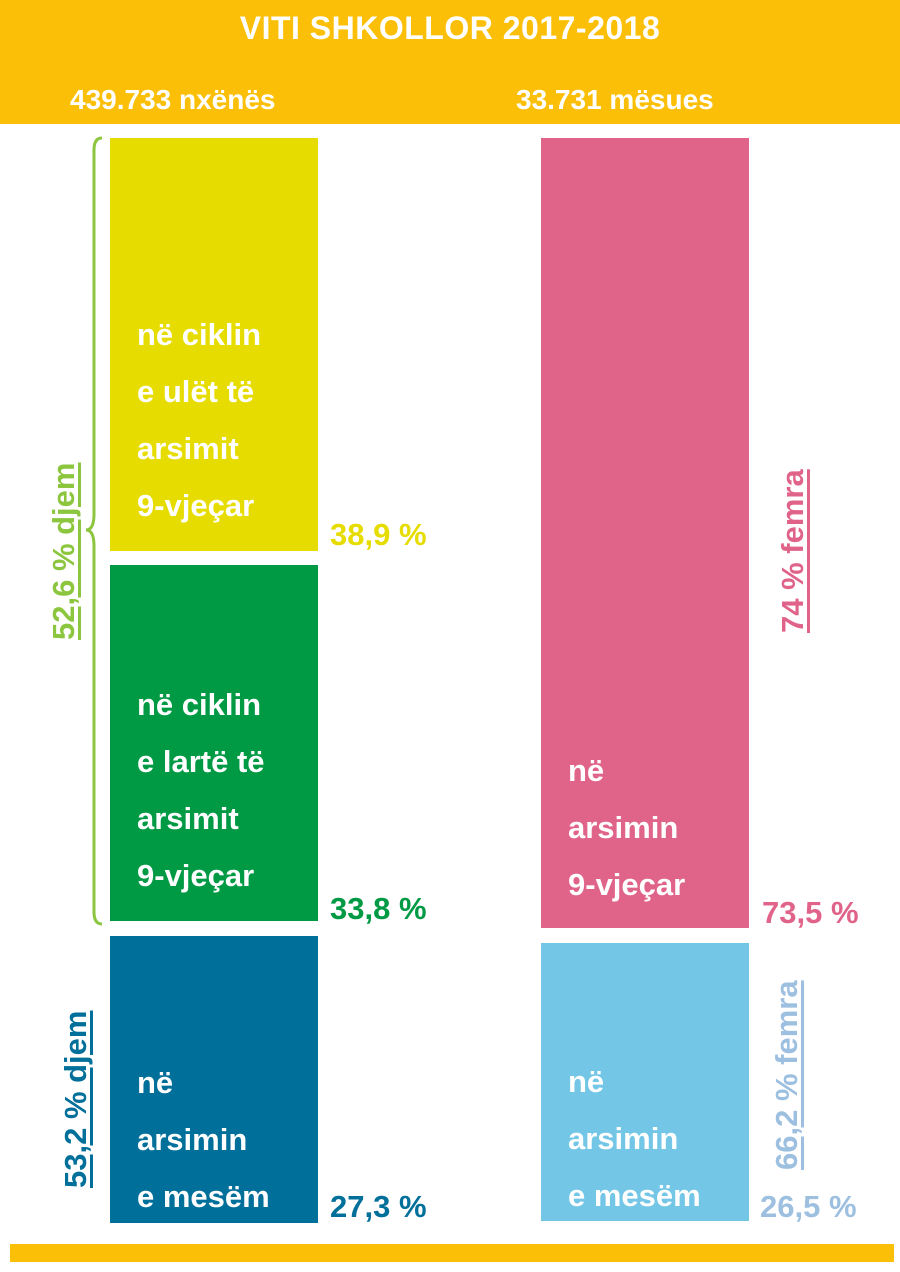  I want to click on female-share-secondary-label: 66,2 % femra, so click(786, 1075).